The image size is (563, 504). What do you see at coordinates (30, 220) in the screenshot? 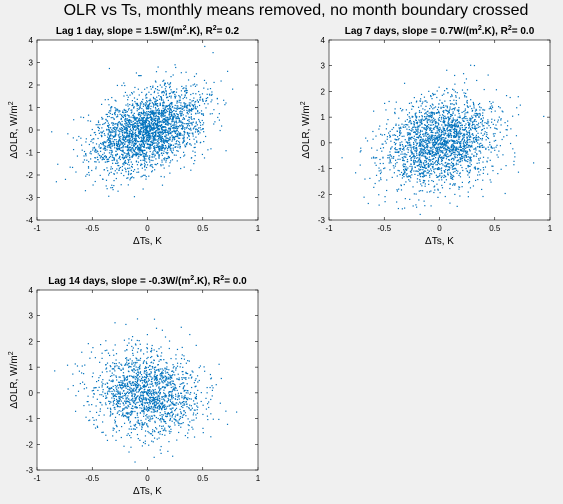
I see `y-tick-label: -4` at bounding box center [30, 220].